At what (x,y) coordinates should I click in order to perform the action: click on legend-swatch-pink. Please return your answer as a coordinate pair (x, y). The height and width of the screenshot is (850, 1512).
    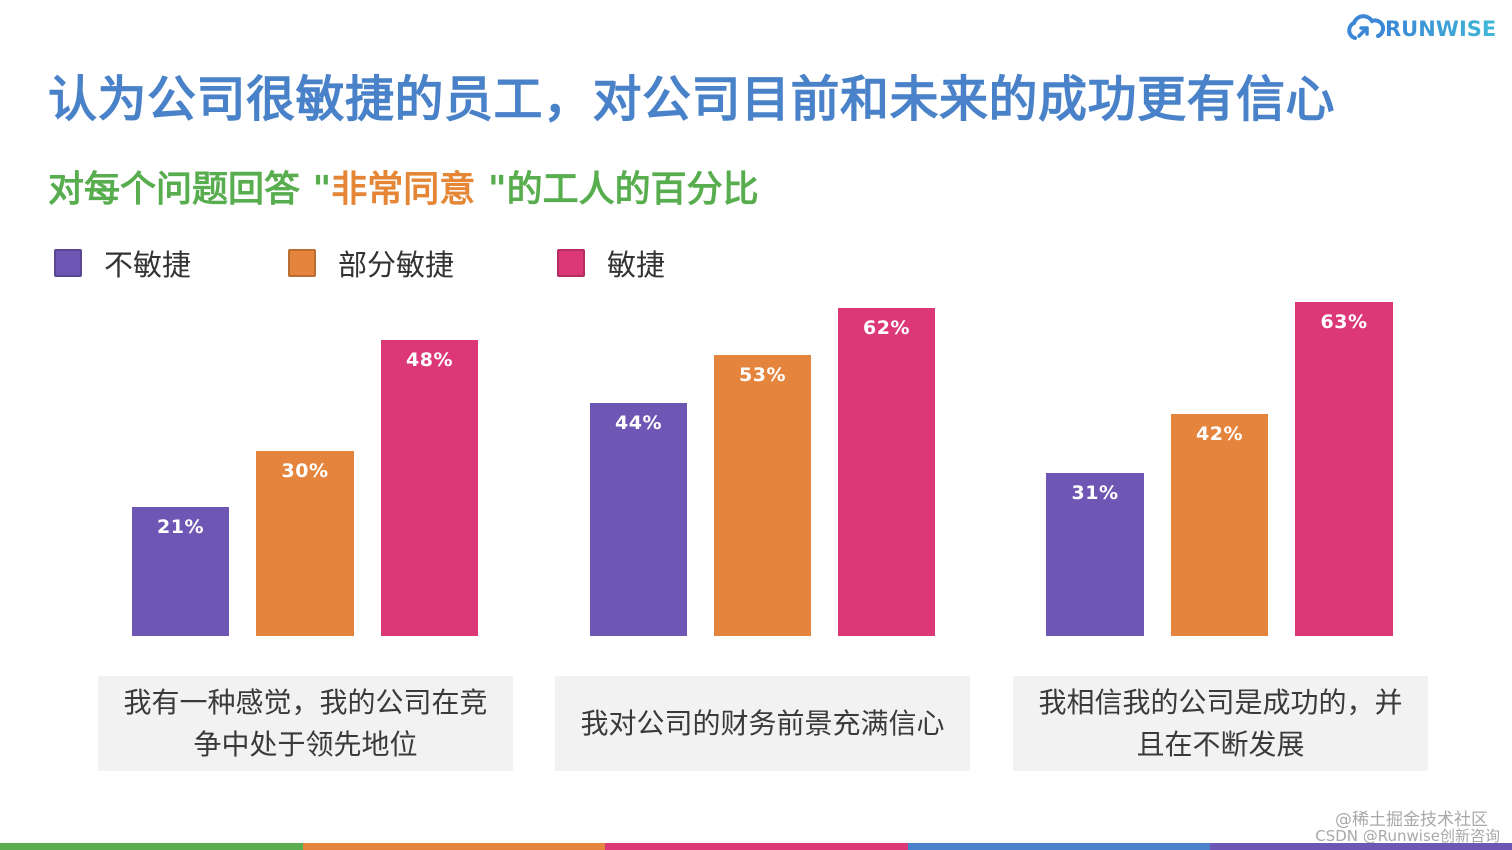
    Looking at the image, I should click on (571, 263).